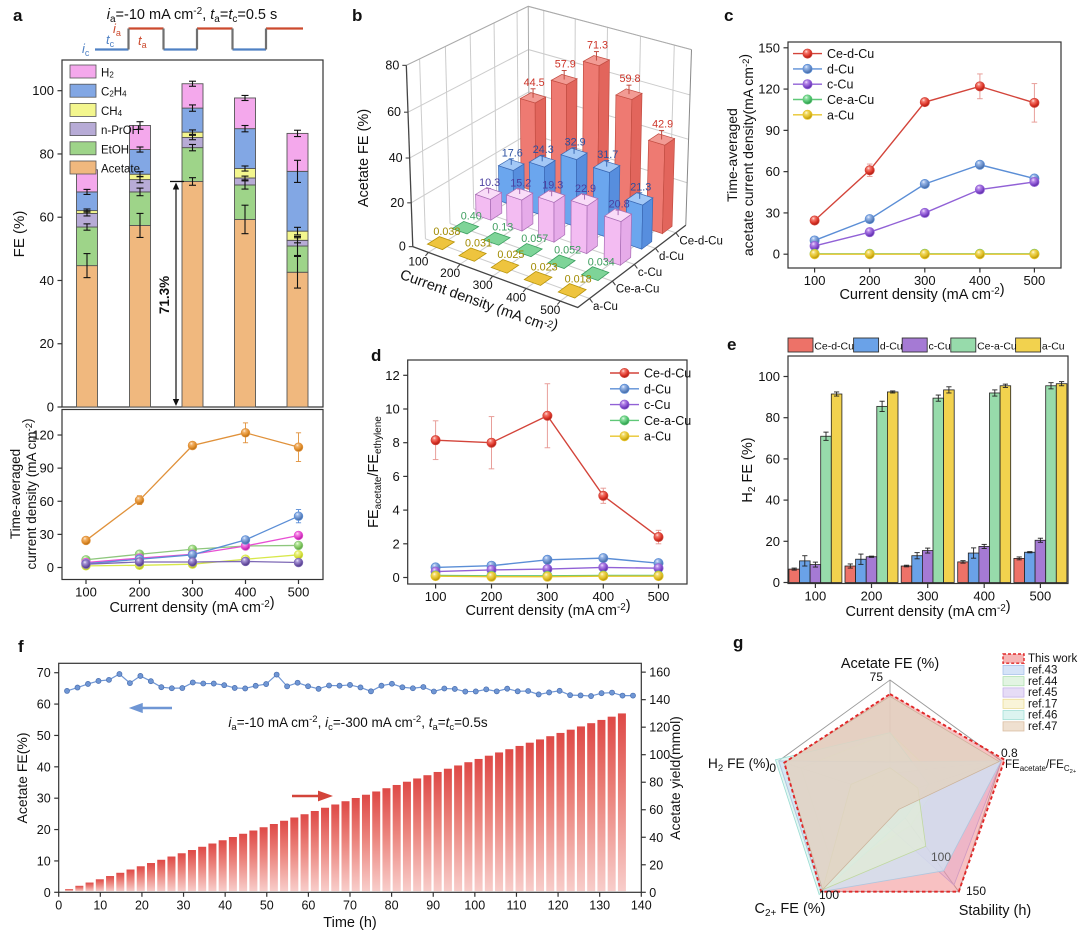  I want to click on svg-text: This work, so click(1052, 659).